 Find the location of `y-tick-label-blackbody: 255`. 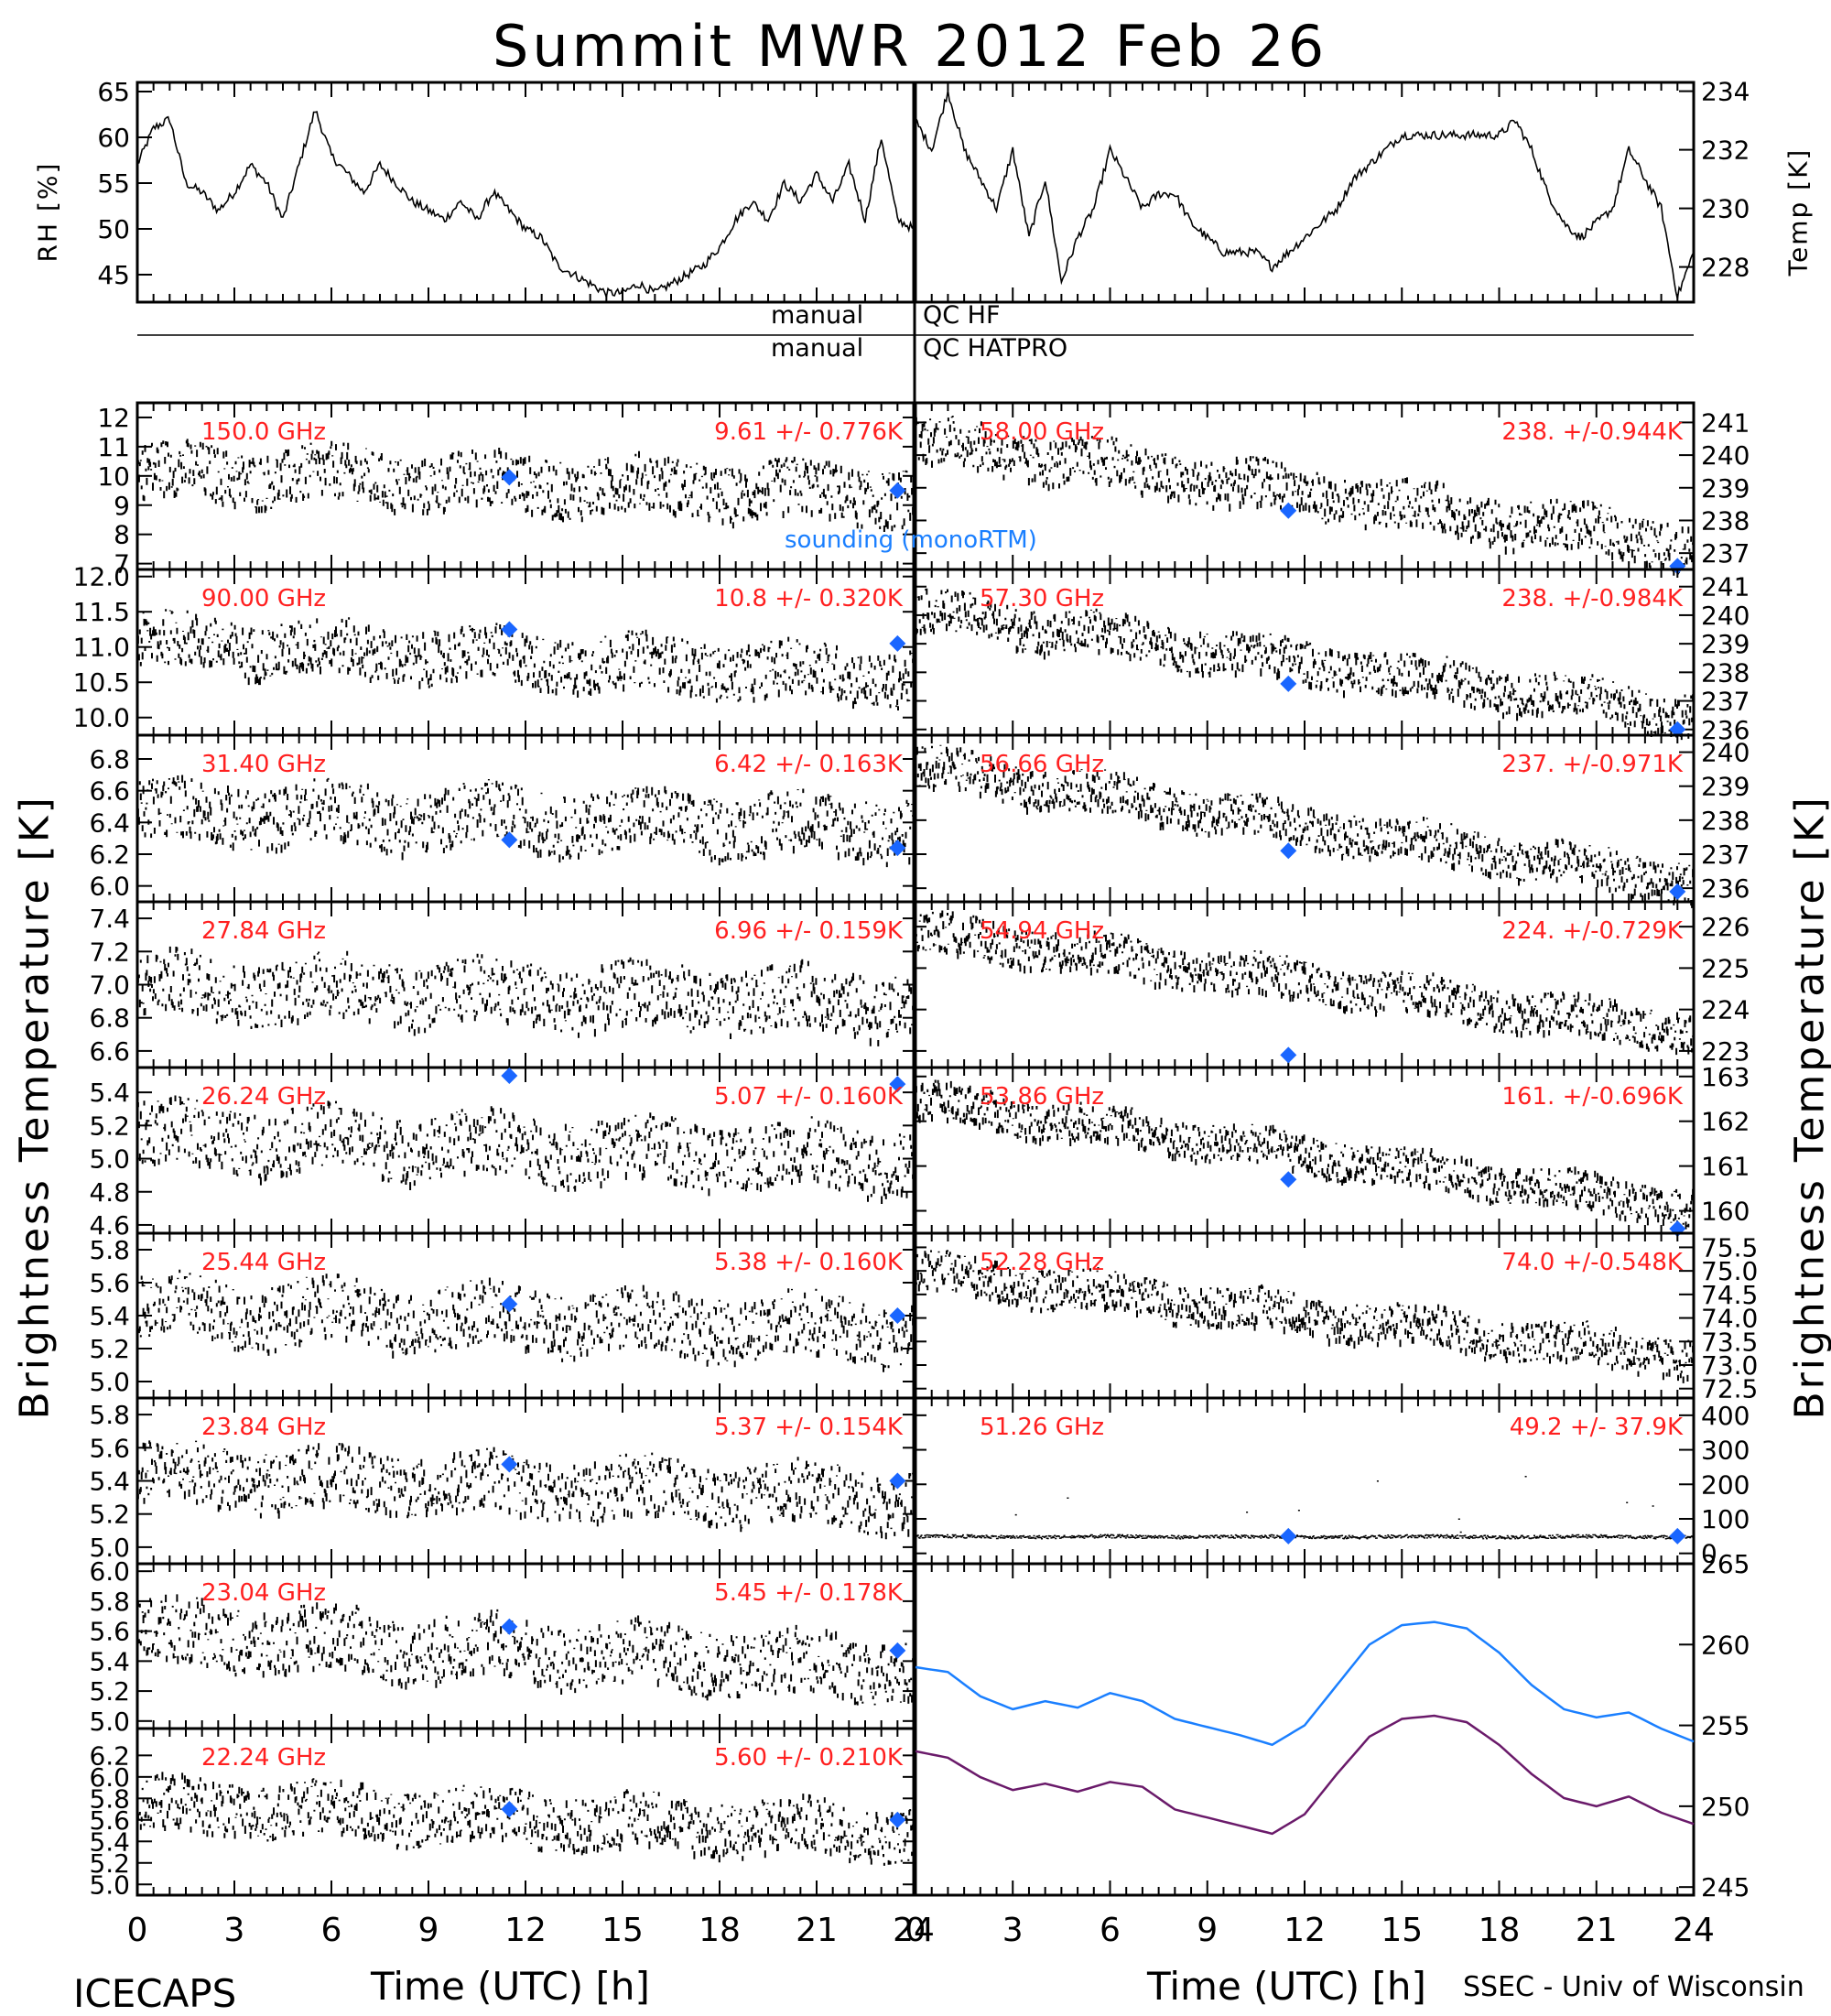

y-tick-label-blackbody: 255 is located at coordinates (1725, 1726).